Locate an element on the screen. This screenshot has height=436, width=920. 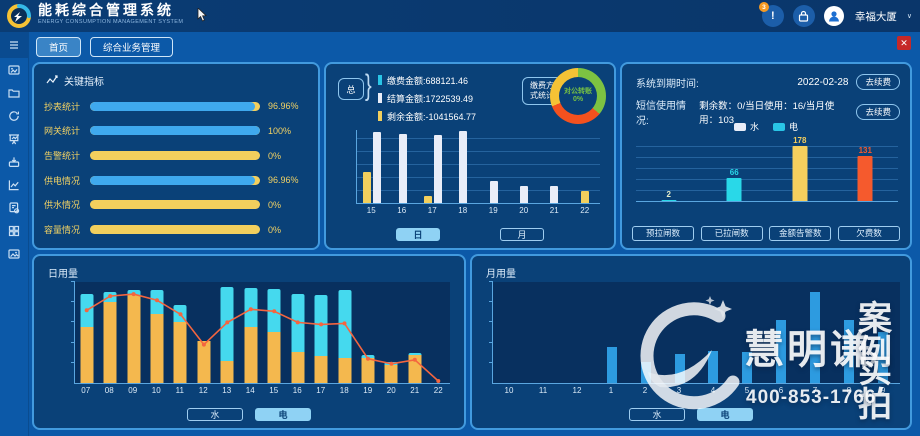
payment-range-tab-0: 日 is located at coordinates (418, 234).